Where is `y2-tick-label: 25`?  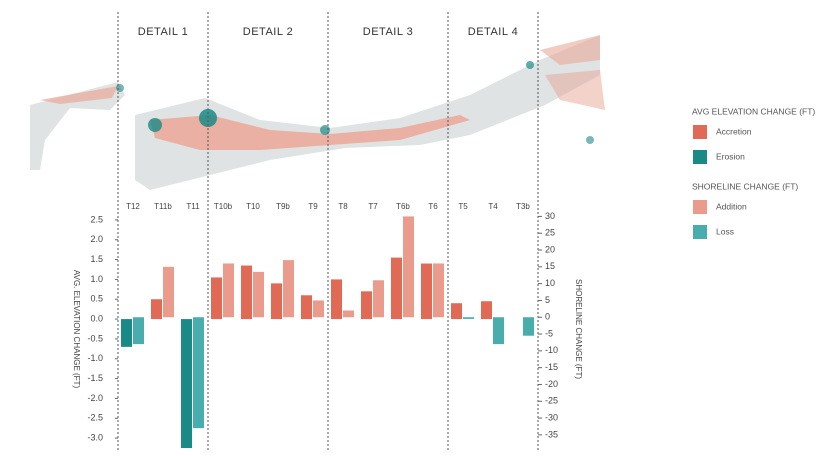 y2-tick-label: 25 is located at coordinates (550, 233).